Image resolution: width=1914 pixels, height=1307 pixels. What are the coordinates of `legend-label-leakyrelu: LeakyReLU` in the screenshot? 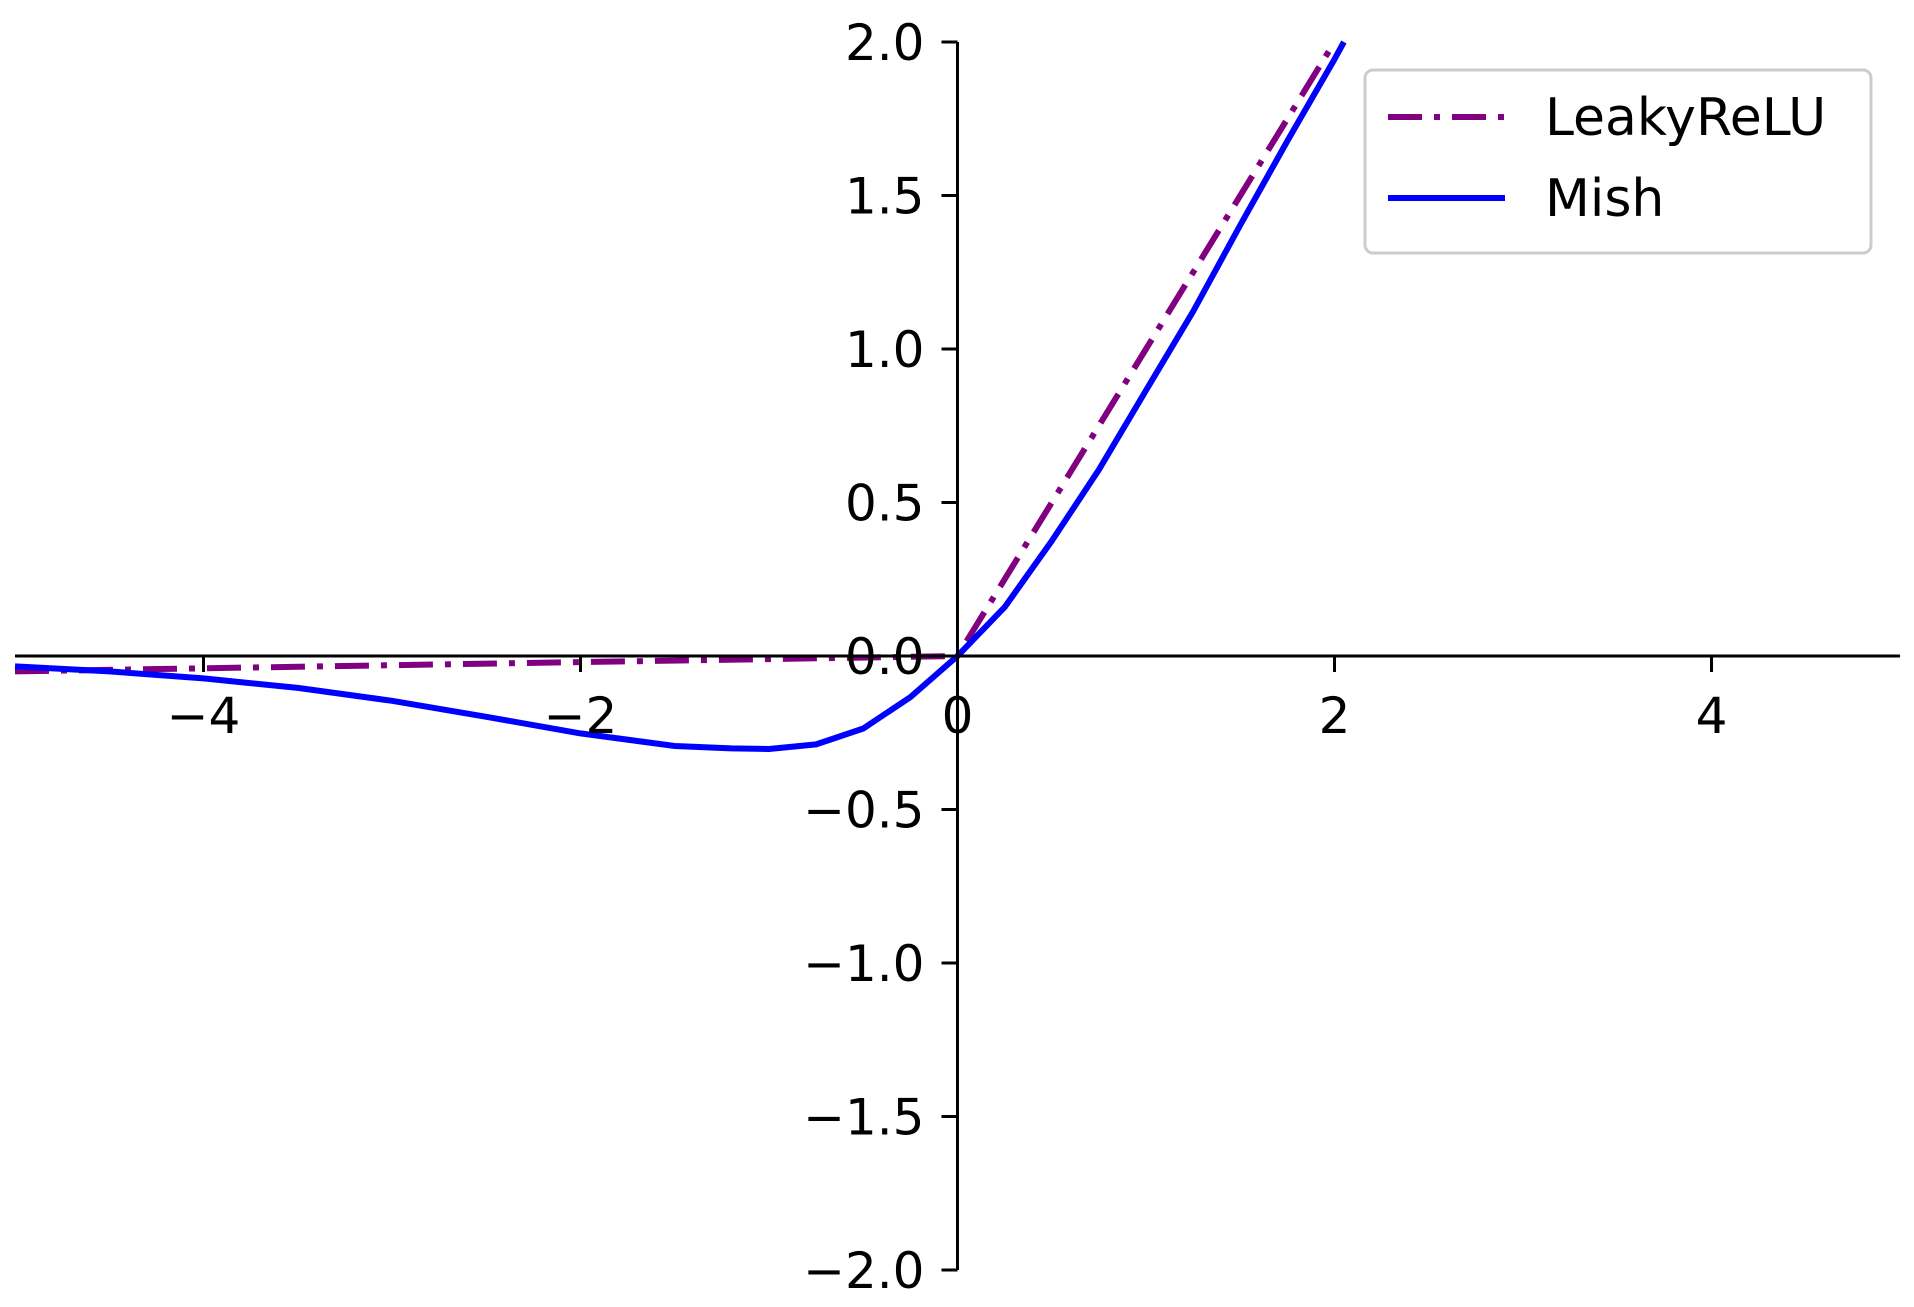 It's located at (1685, 118).